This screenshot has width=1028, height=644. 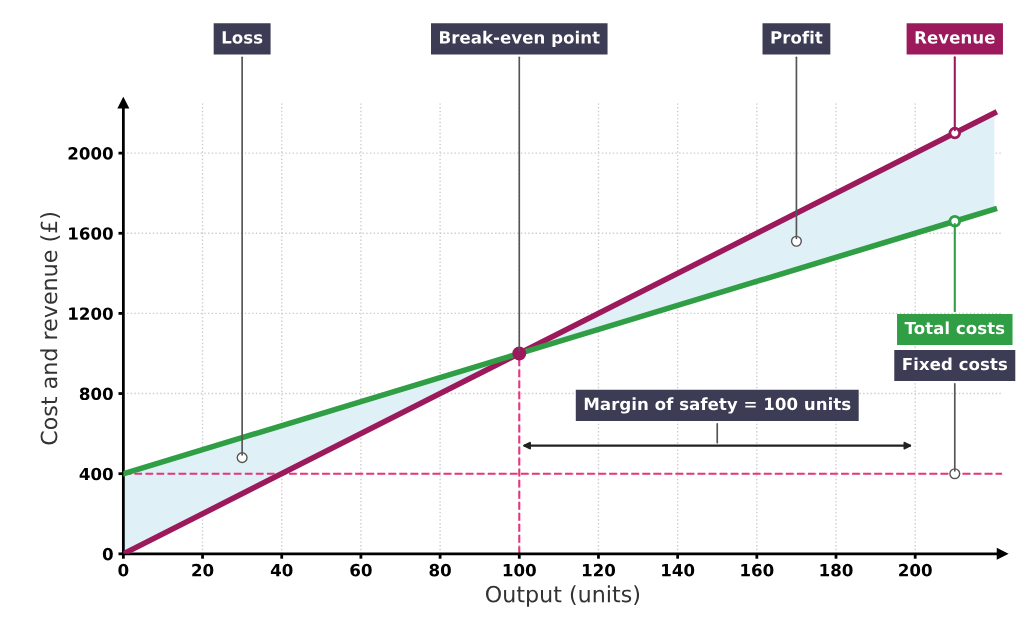 What do you see at coordinates (91, 233) in the screenshot?
I see `y-tick-label: 1600` at bounding box center [91, 233].